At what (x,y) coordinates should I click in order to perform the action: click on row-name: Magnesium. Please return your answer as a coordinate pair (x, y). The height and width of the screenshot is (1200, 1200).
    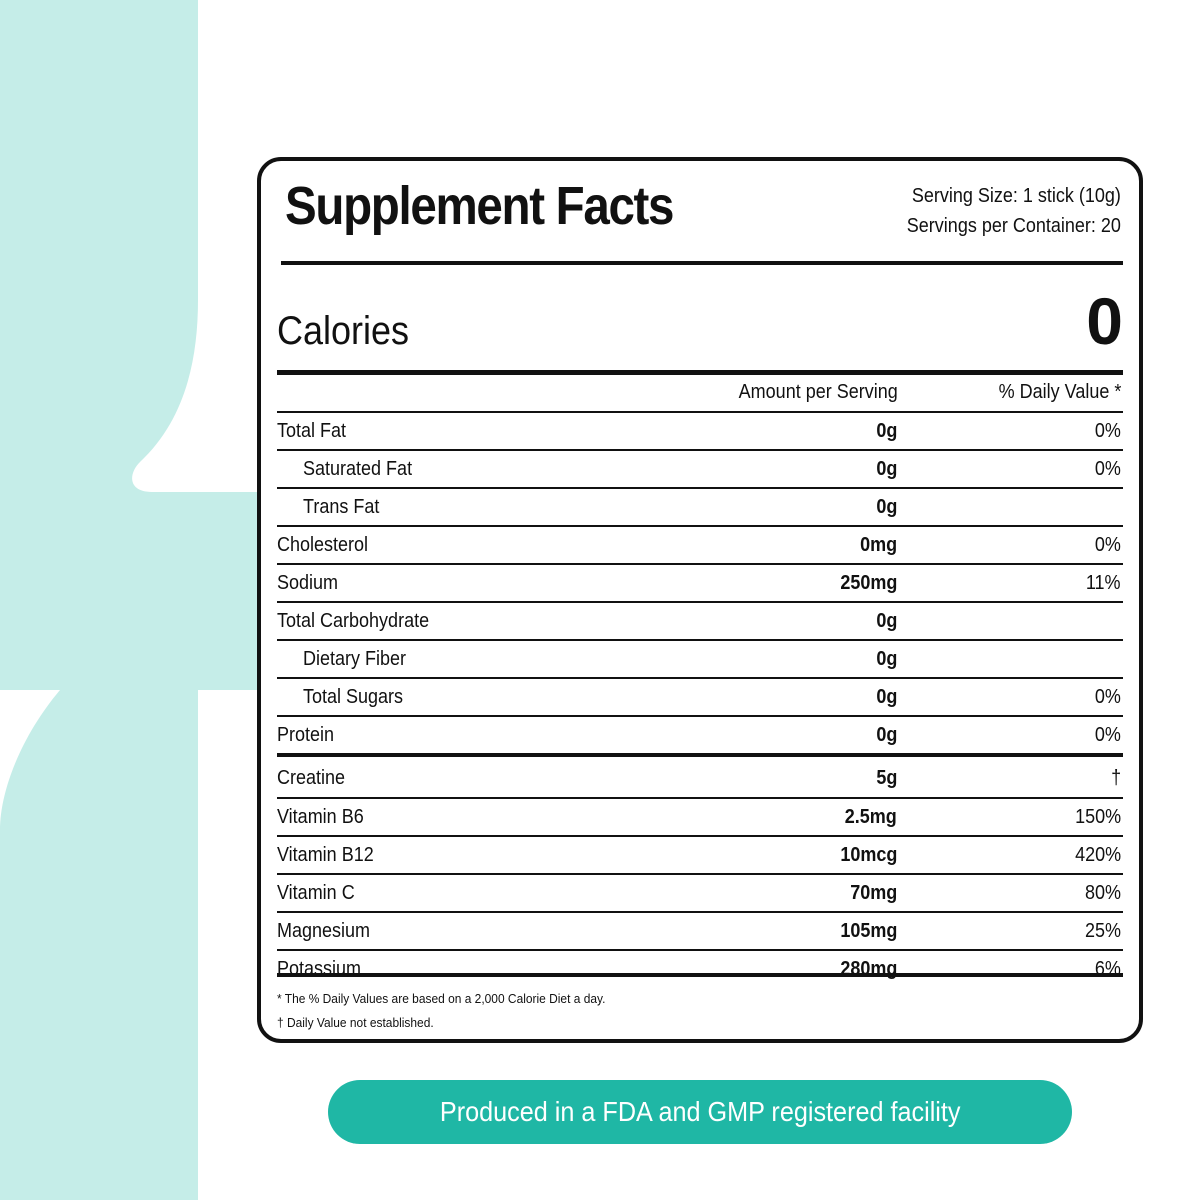
    Looking at the image, I should click on (324, 931).